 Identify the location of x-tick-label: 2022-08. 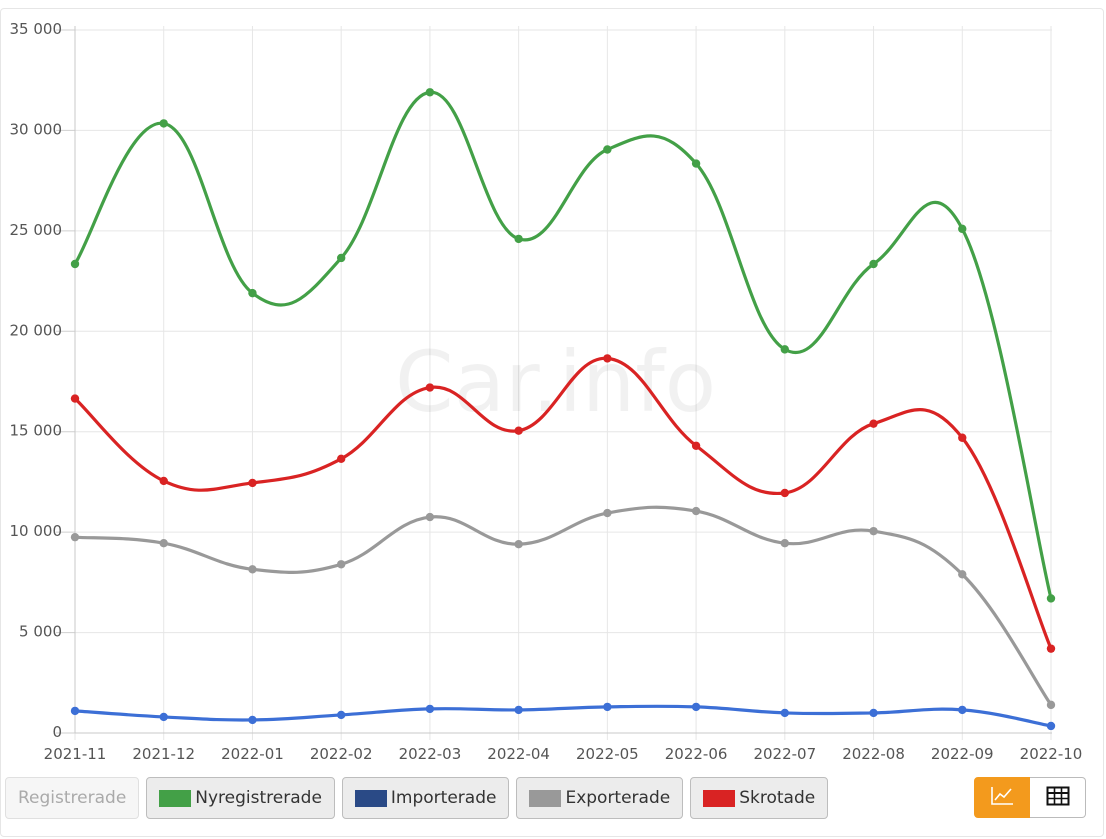
(873, 754).